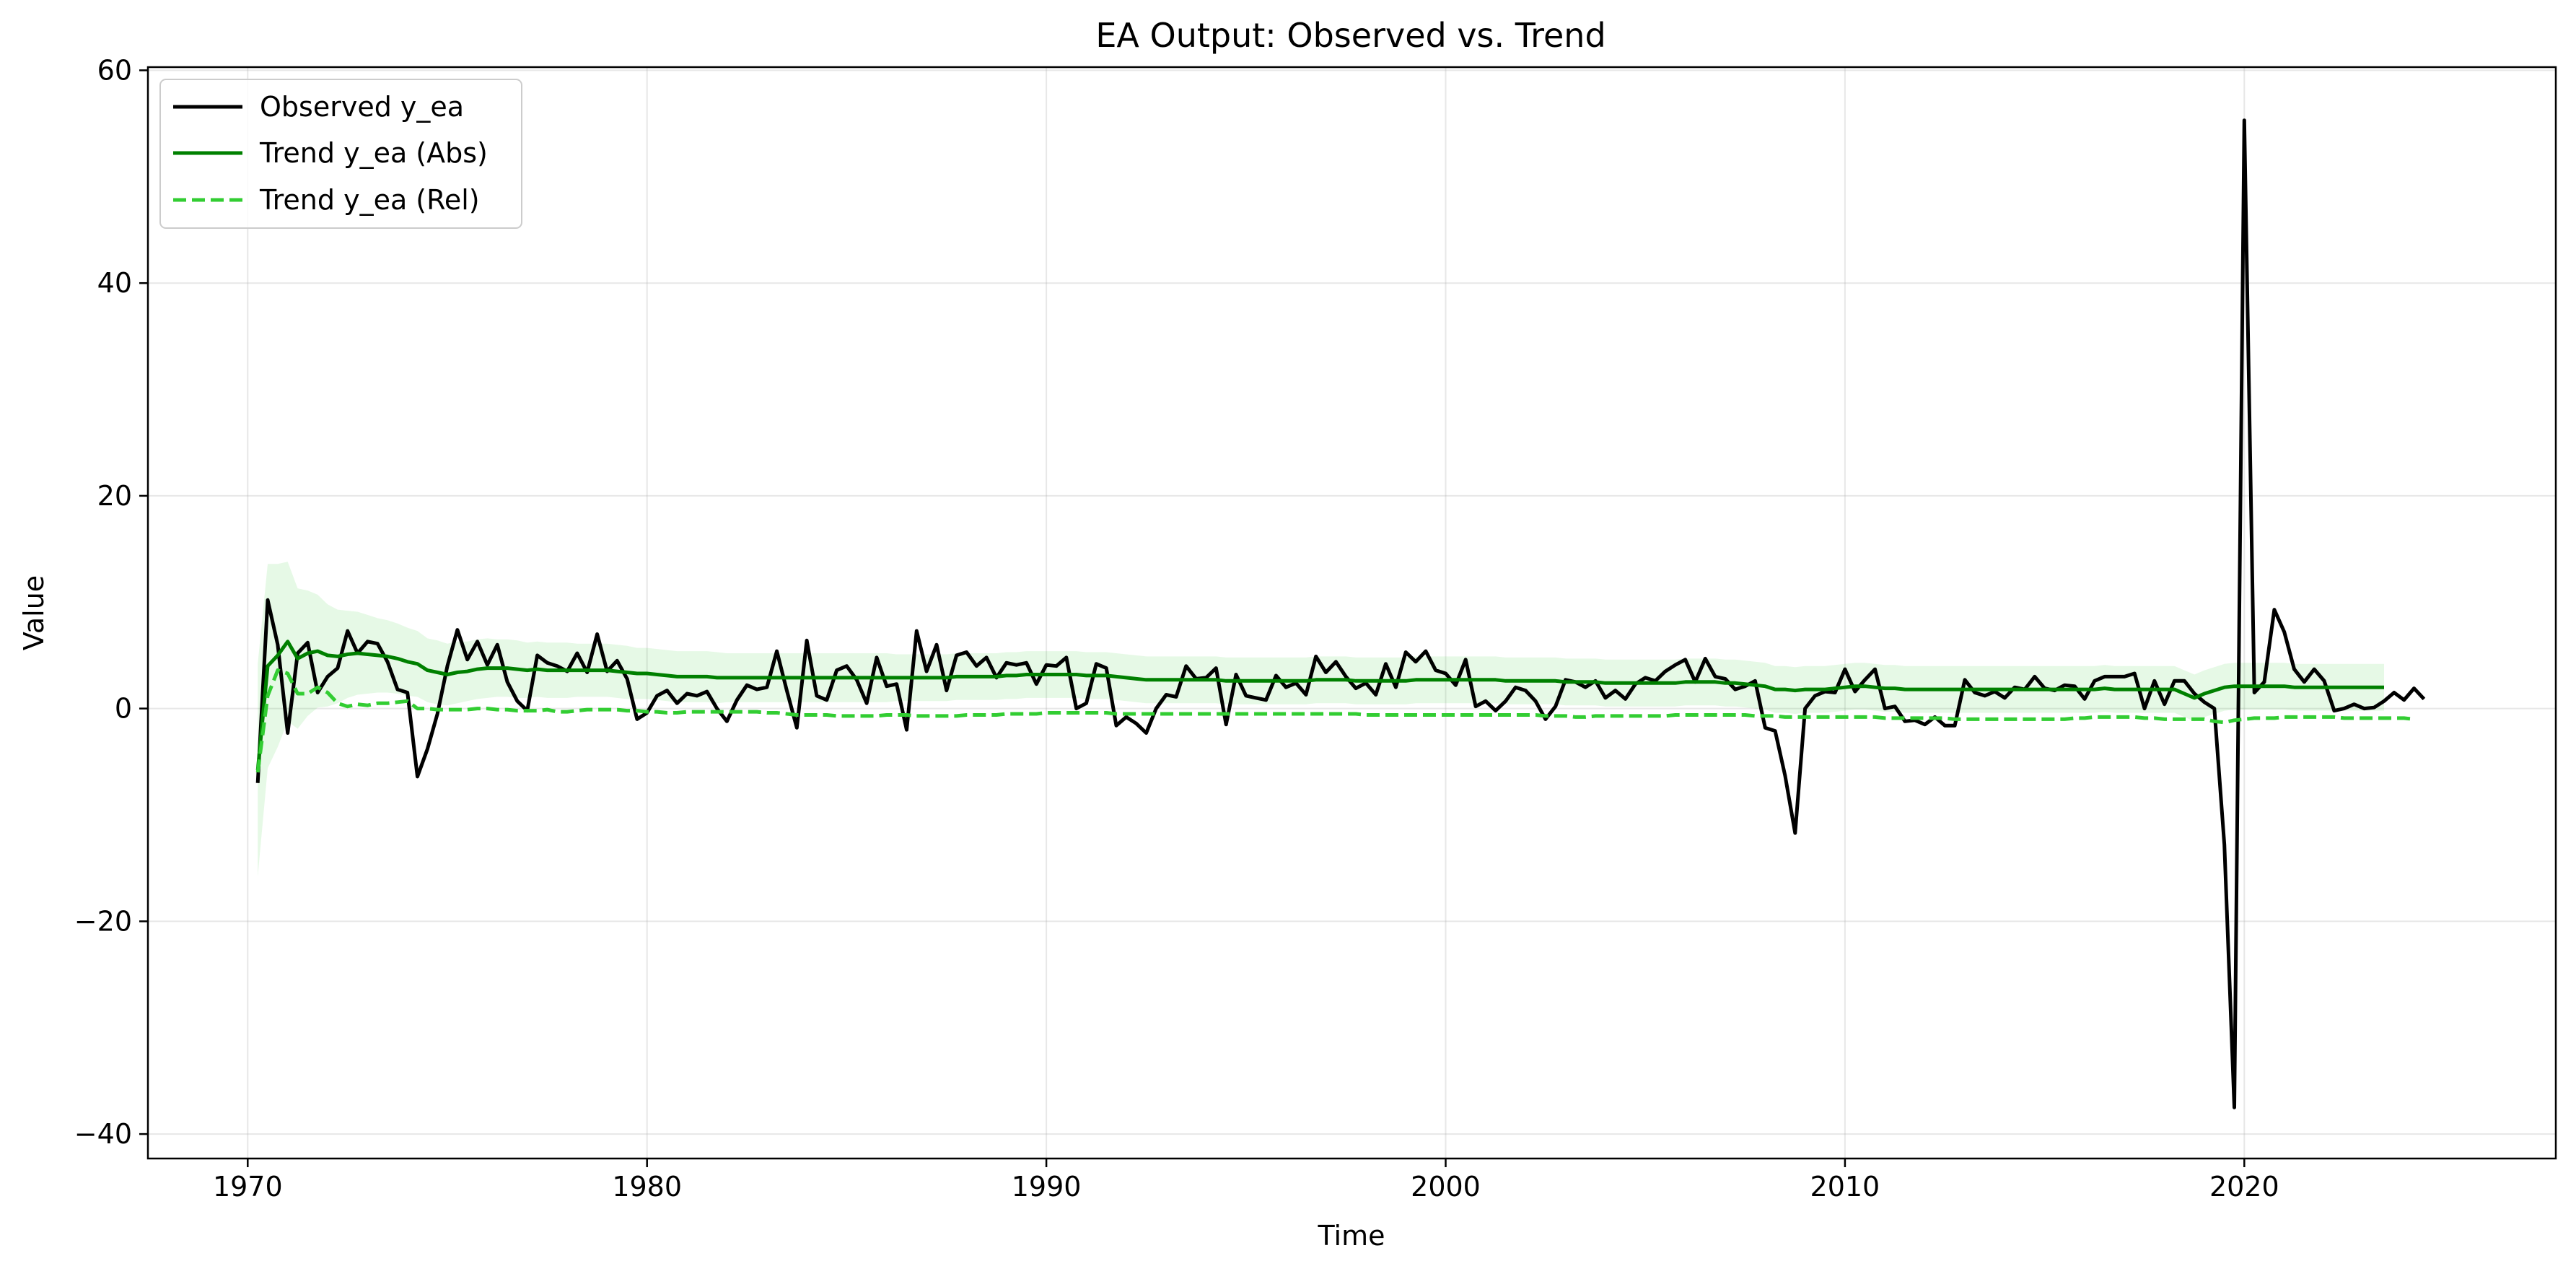 This screenshot has width=2576, height=1274. I want to click on legend-label-observed: Observed y_ea, so click(362, 107).